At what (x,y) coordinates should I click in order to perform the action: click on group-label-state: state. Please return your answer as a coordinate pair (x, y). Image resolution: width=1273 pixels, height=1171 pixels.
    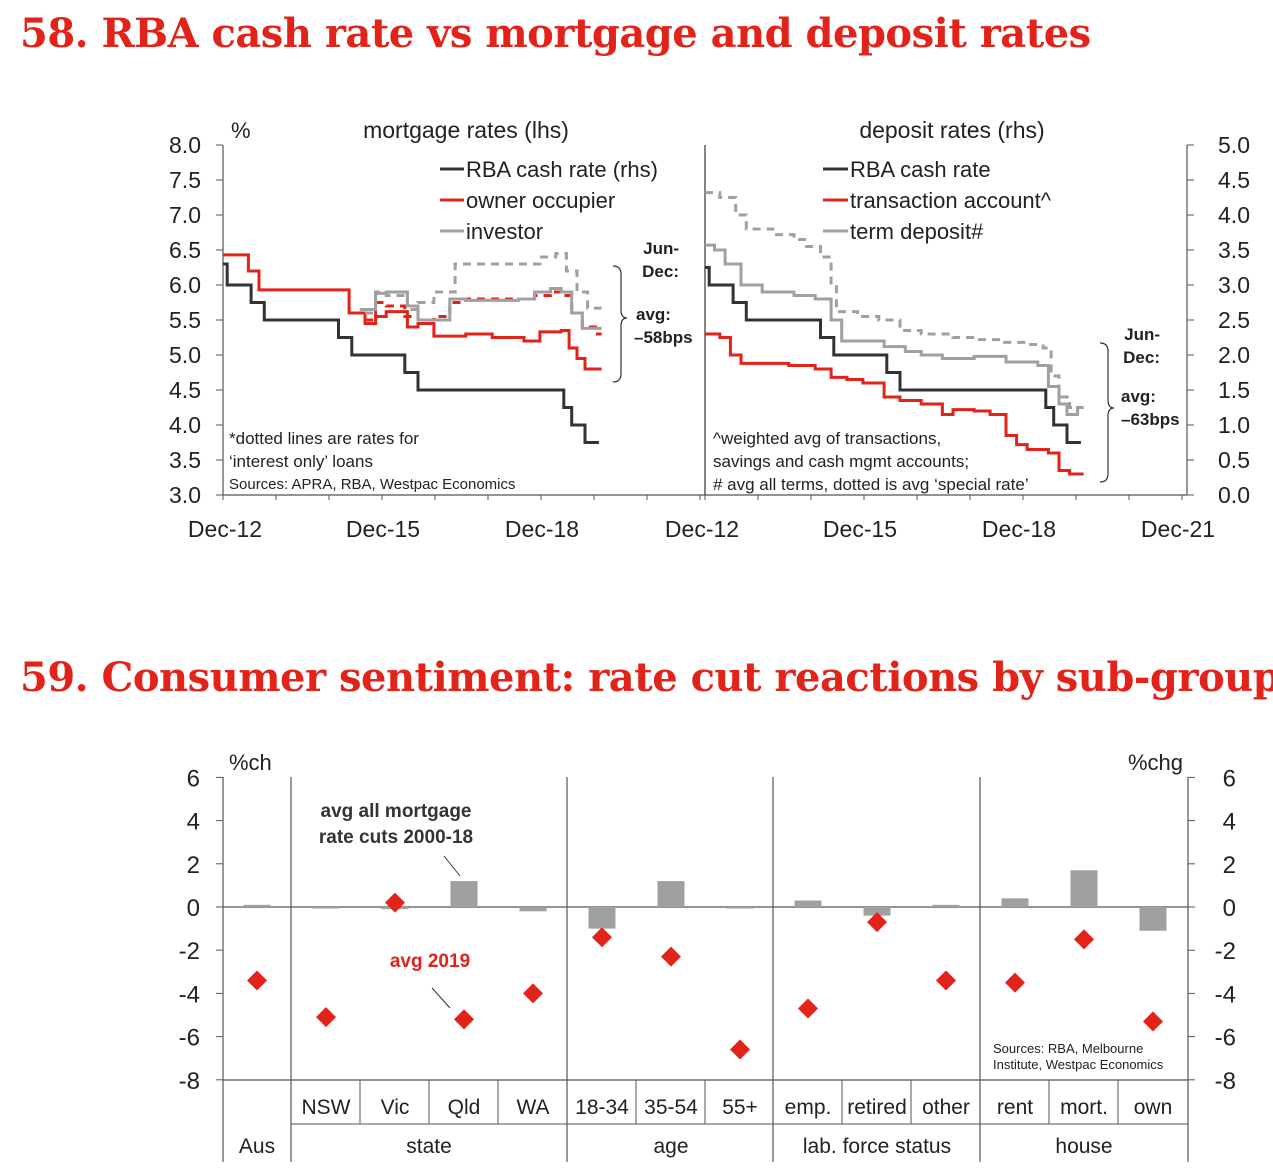
    Looking at the image, I should click on (429, 1146).